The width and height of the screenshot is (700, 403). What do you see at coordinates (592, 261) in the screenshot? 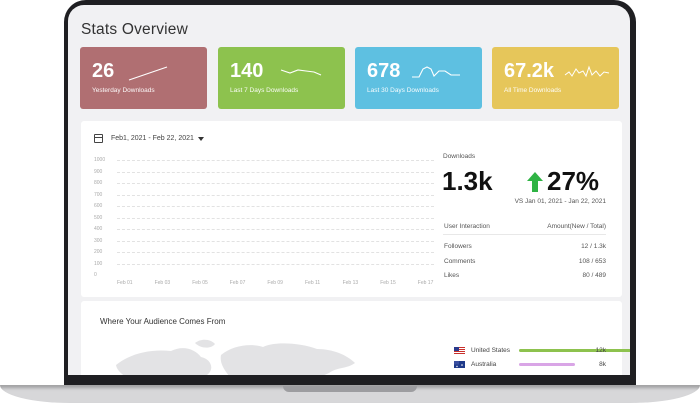
I see `row-value-comments: 108 / 653` at bounding box center [592, 261].